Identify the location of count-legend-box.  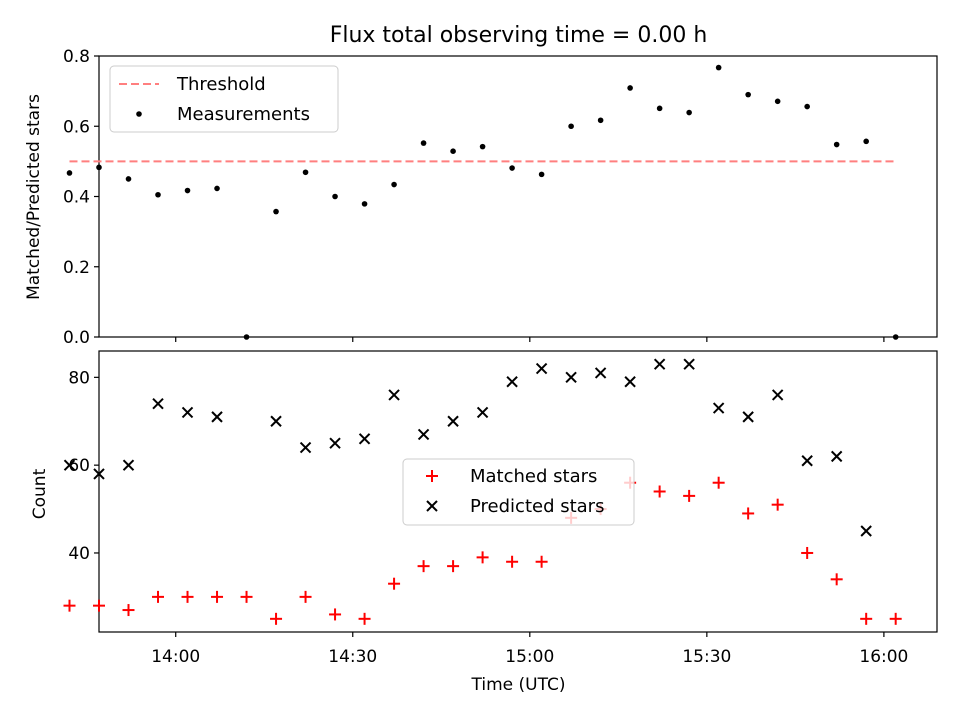
(518, 492).